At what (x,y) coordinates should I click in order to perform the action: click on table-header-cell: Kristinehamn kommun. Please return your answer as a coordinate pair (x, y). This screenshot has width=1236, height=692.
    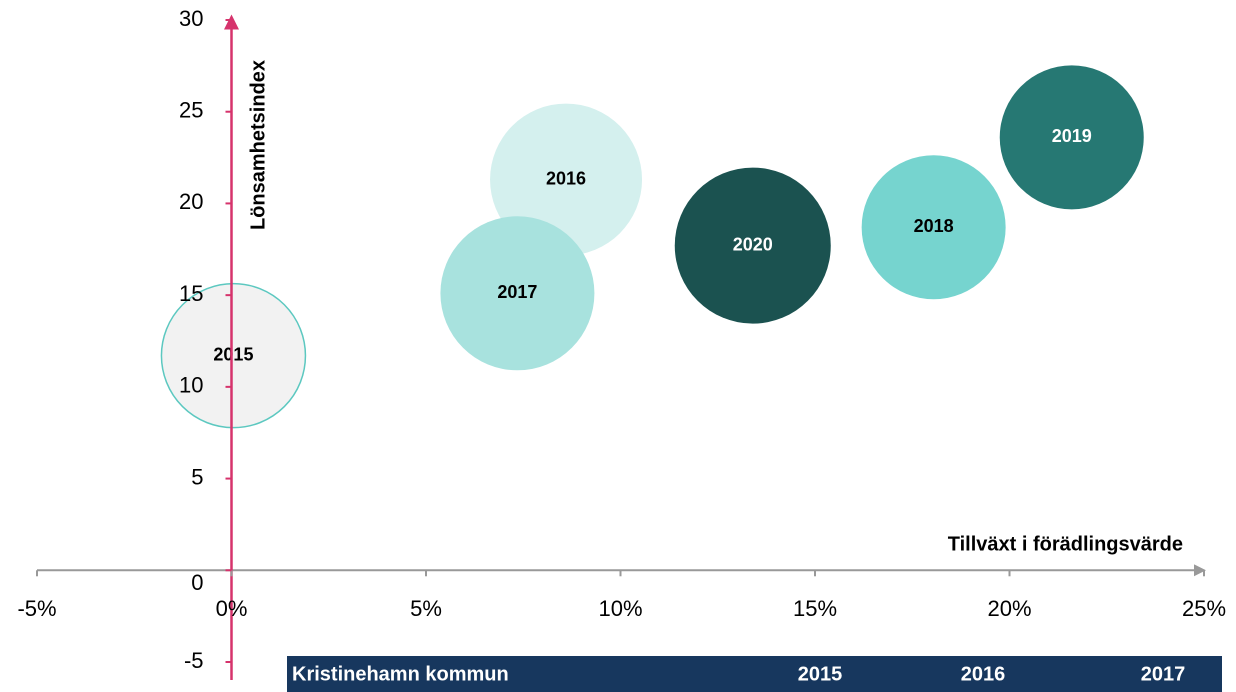
    Looking at the image, I should click on (400, 674).